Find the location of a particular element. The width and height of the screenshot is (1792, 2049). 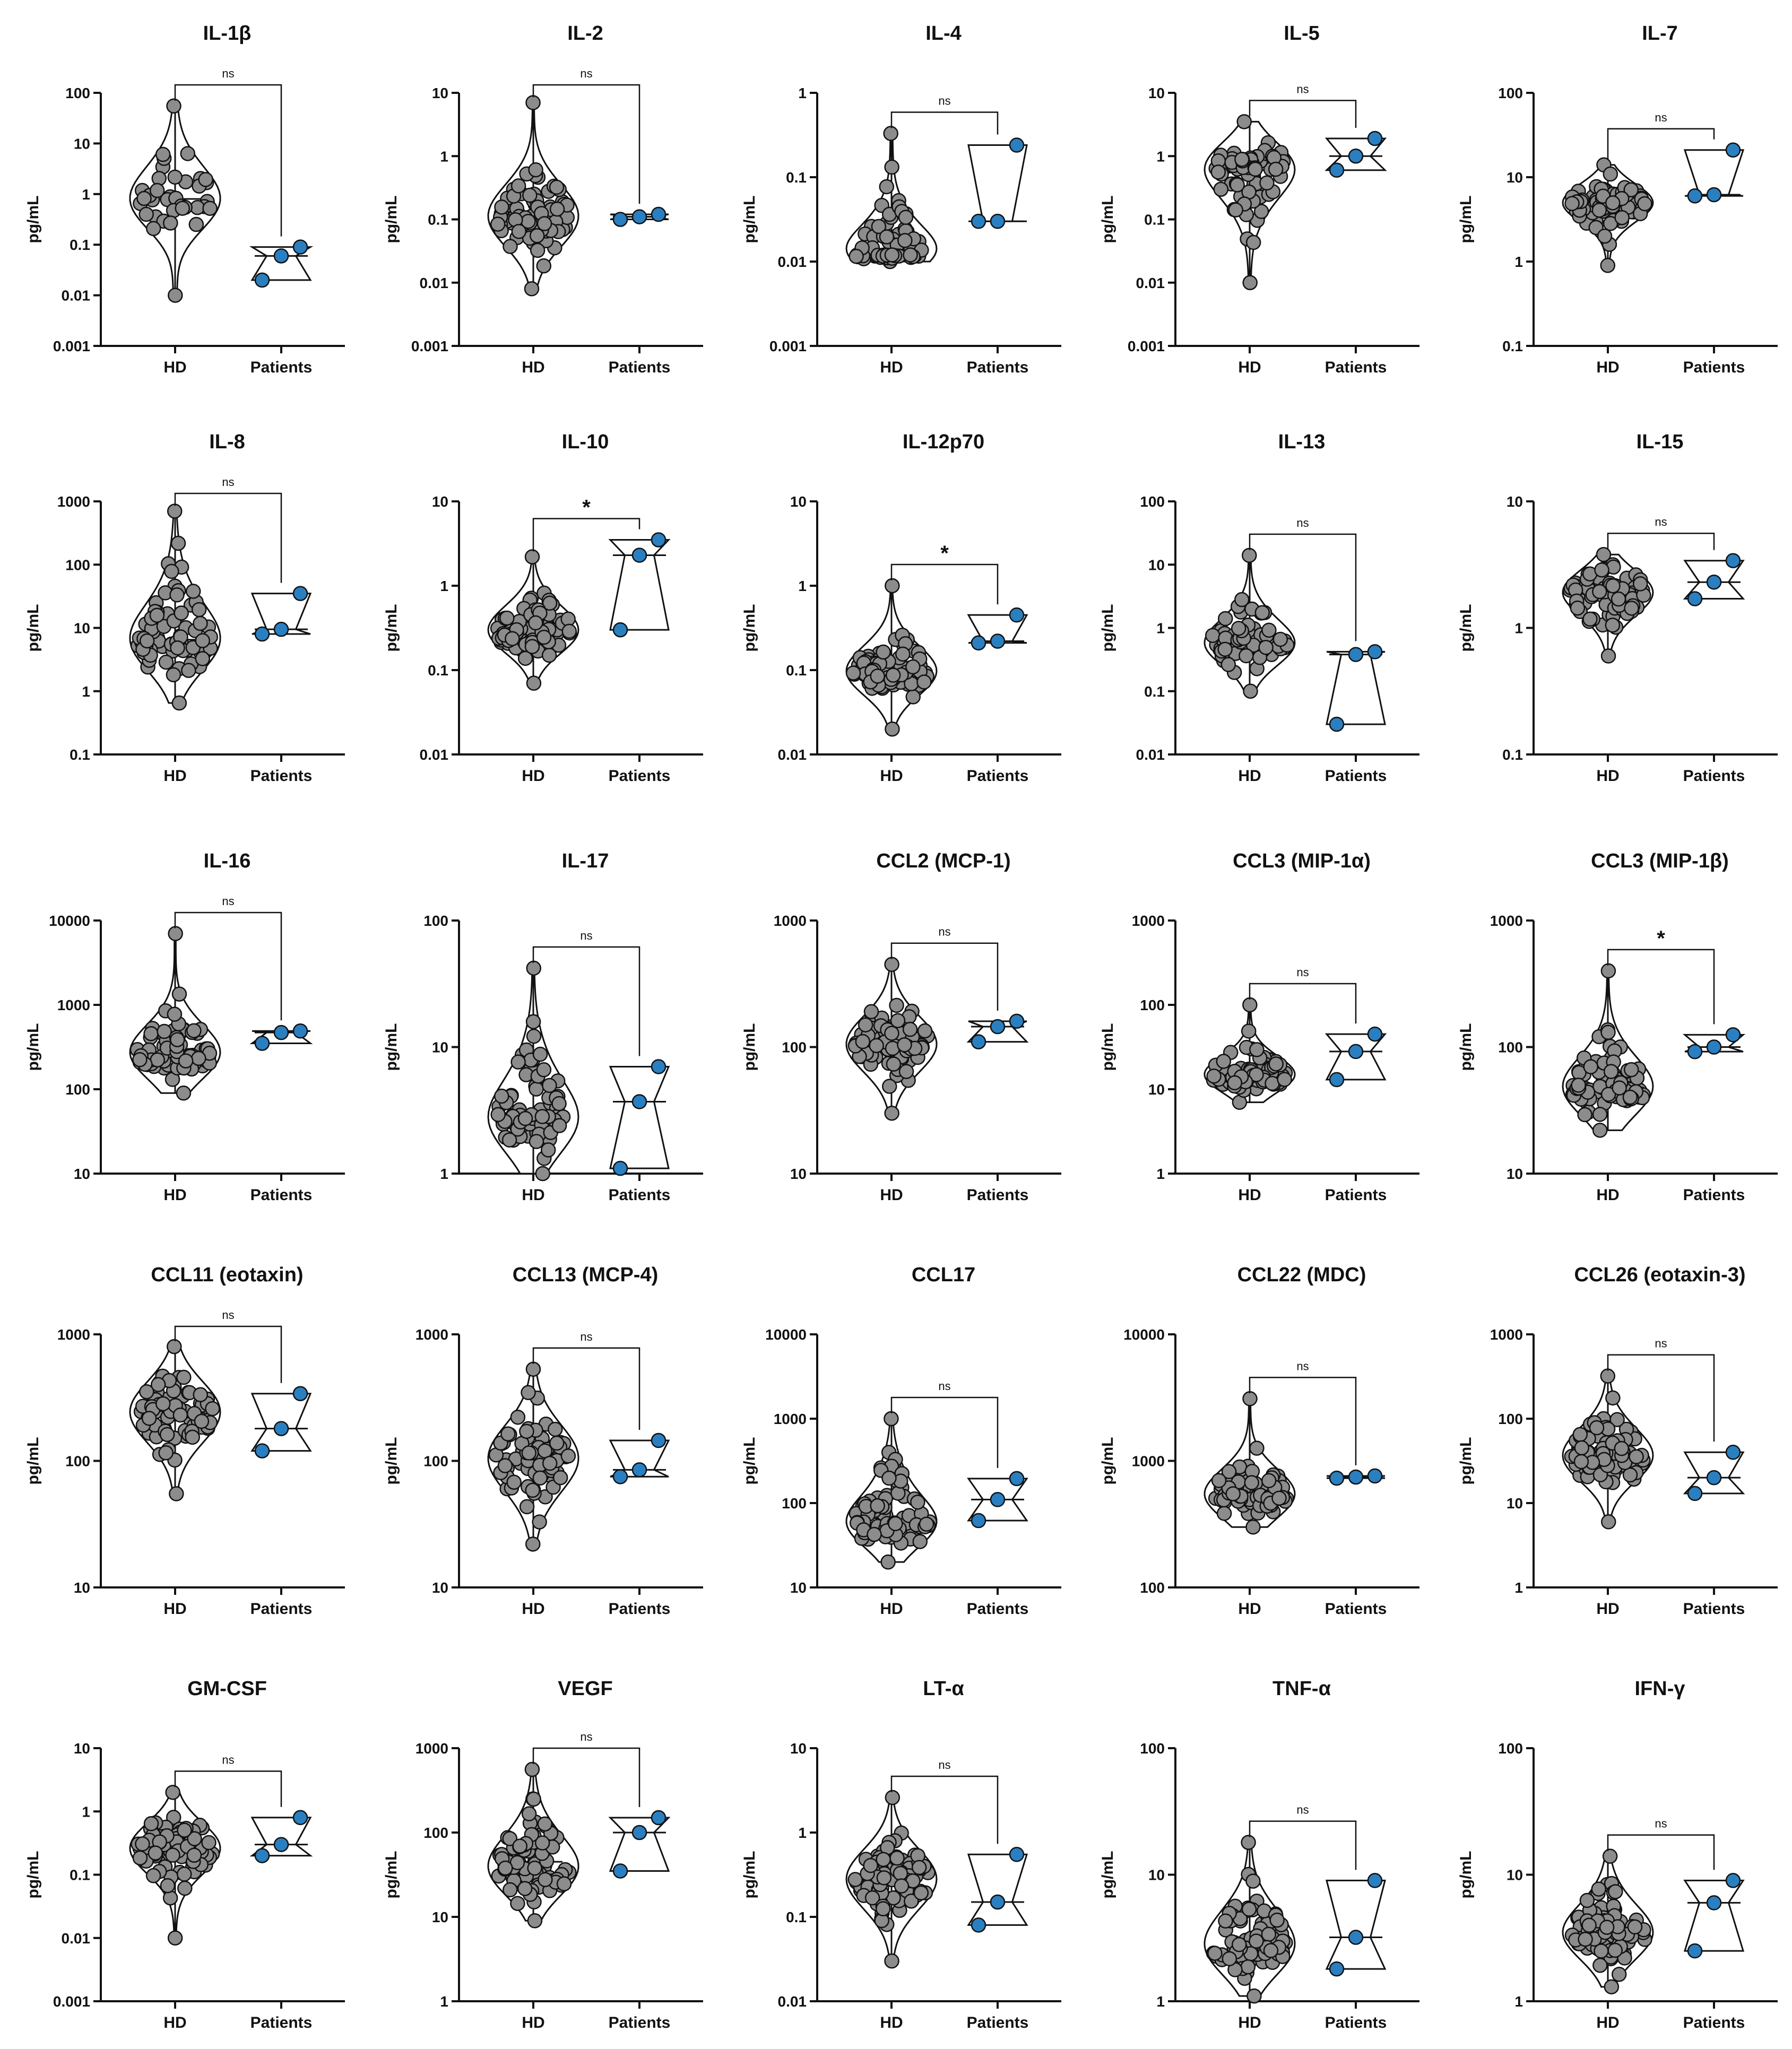

chart-panel: CCL3 (MIP-1α) pg/mL 1 10 100 1000 HD Patients ns is located at coordinates (1259, 1027).